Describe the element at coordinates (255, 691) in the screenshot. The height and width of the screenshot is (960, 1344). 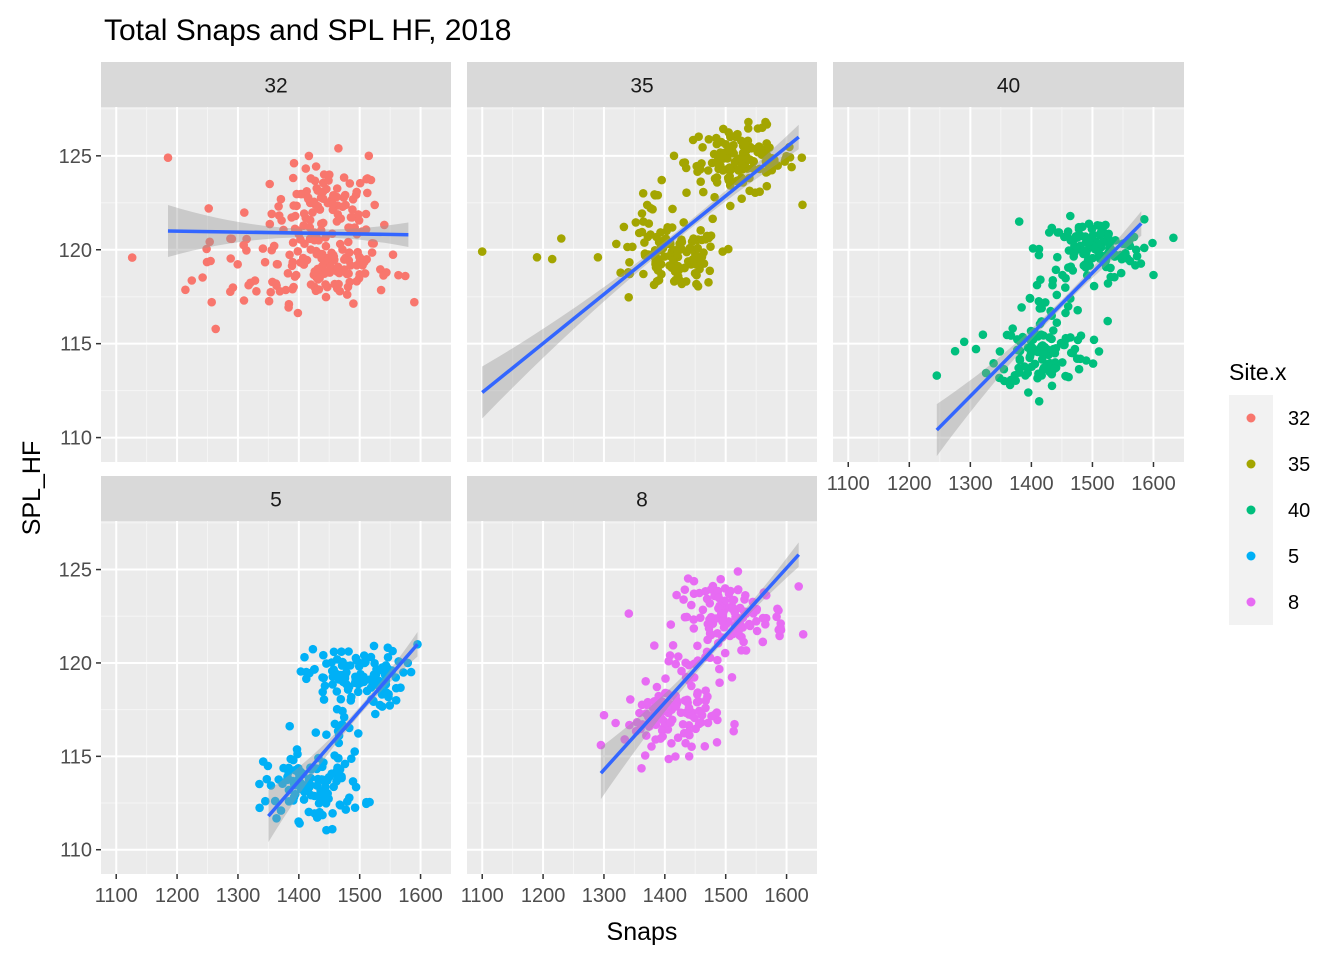
I see `facet-panel-5: 5 110 115 120 125 1100 1200 1300 1400 1500 1600` at that location.